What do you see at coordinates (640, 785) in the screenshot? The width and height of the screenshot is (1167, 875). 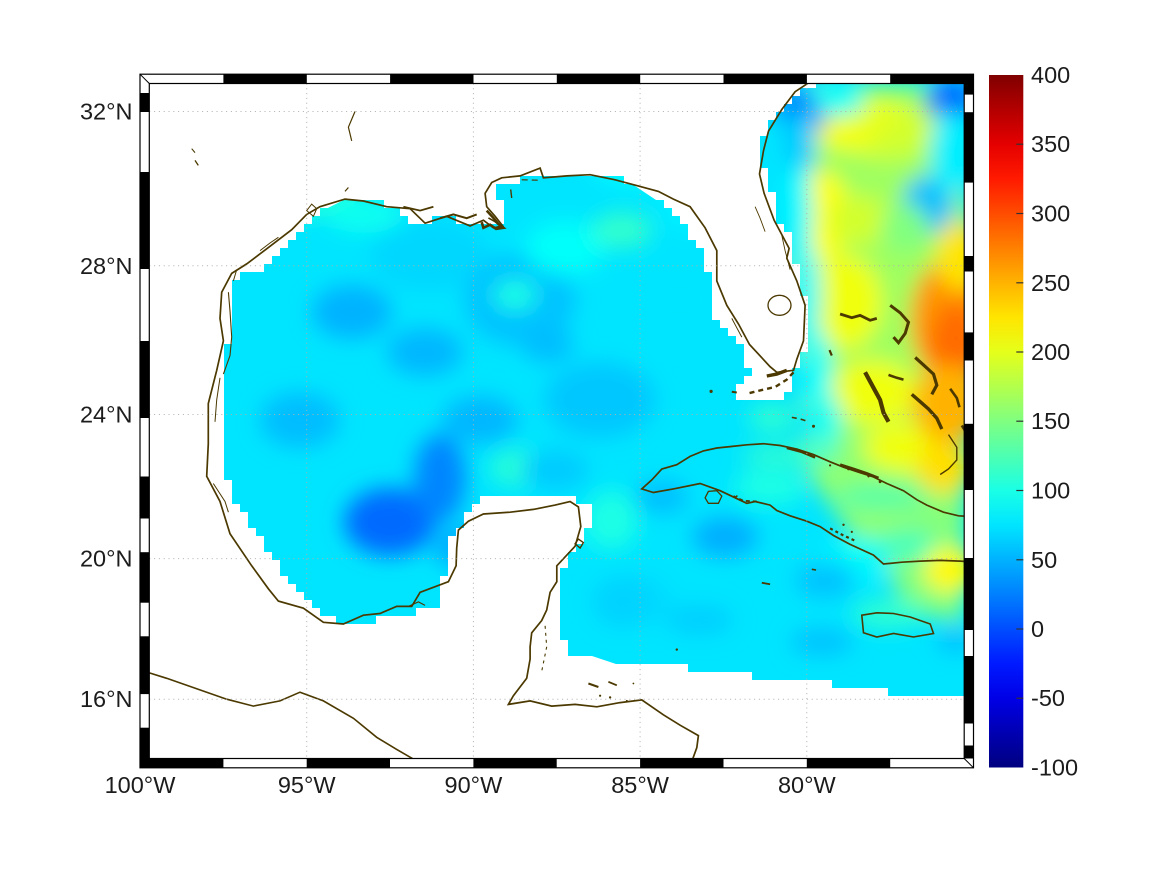 I see `svg-text: 85°W` at bounding box center [640, 785].